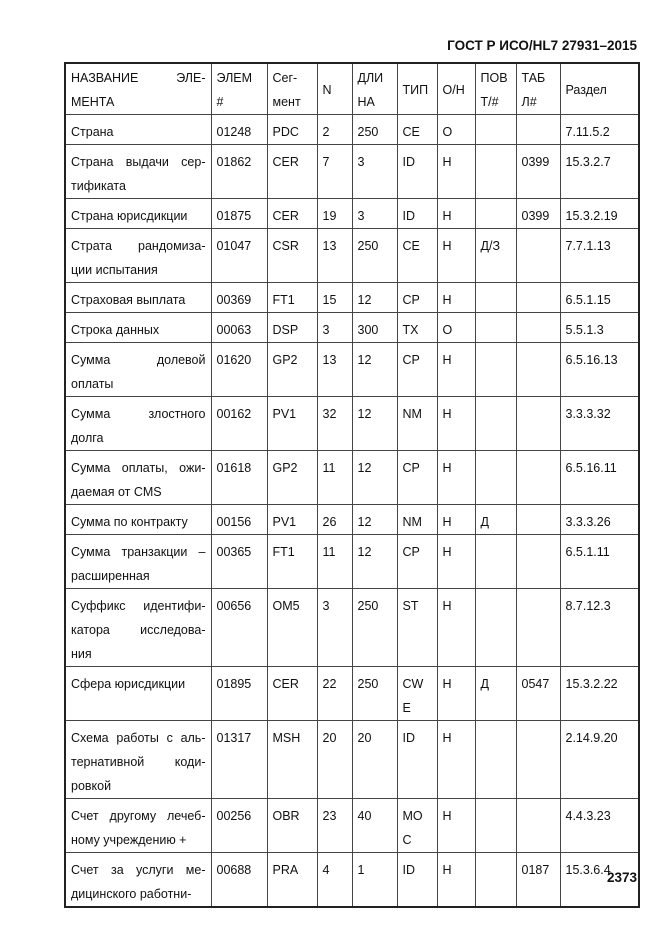 The height and width of the screenshot is (935, 661). I want to click on cell-line: Счет другому лечеб-, so click(138, 816).